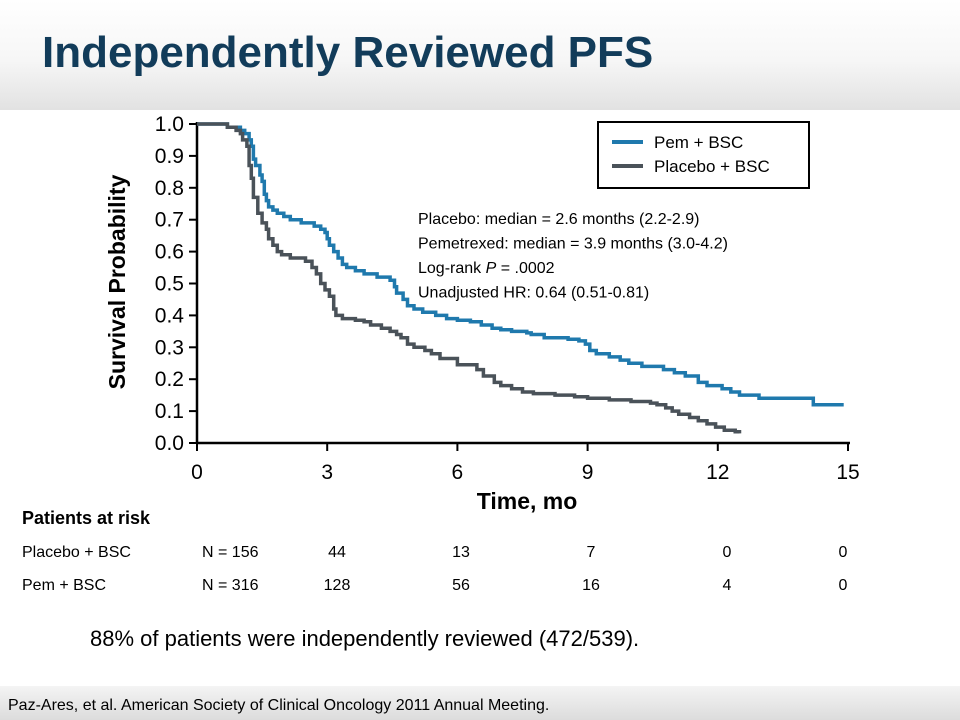  I want to click on x-tick-label: 12, so click(717, 472).